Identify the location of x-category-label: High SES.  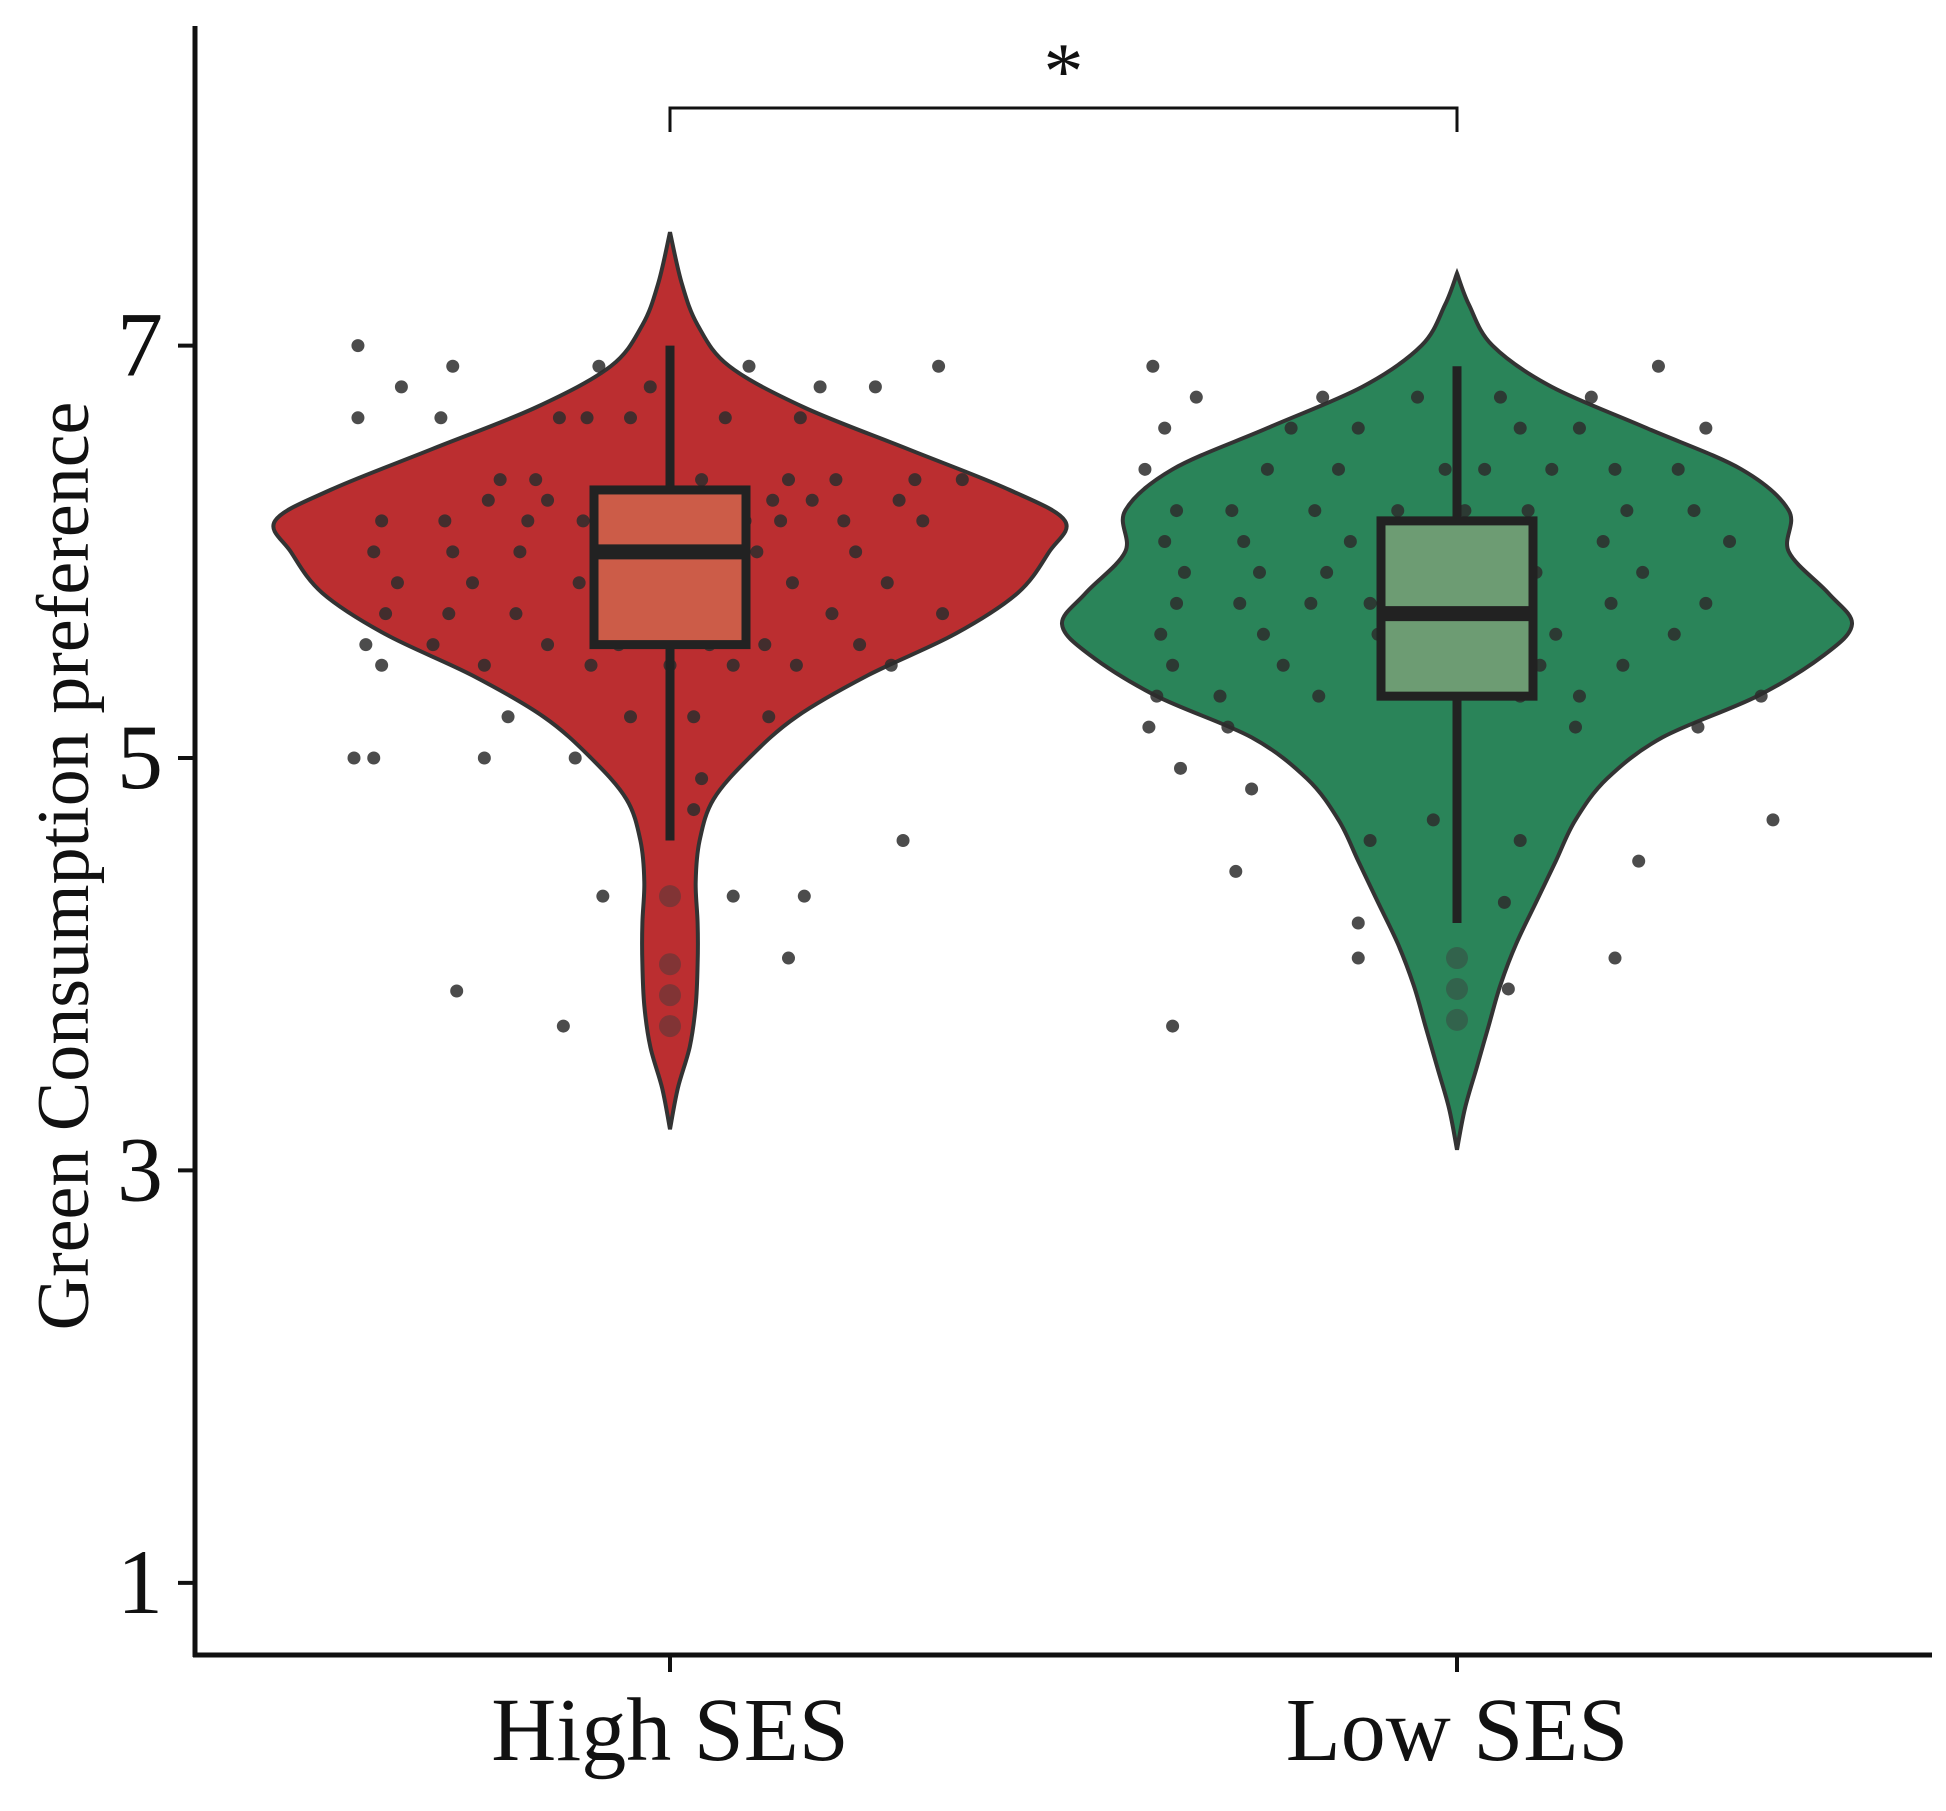
(670, 1730).